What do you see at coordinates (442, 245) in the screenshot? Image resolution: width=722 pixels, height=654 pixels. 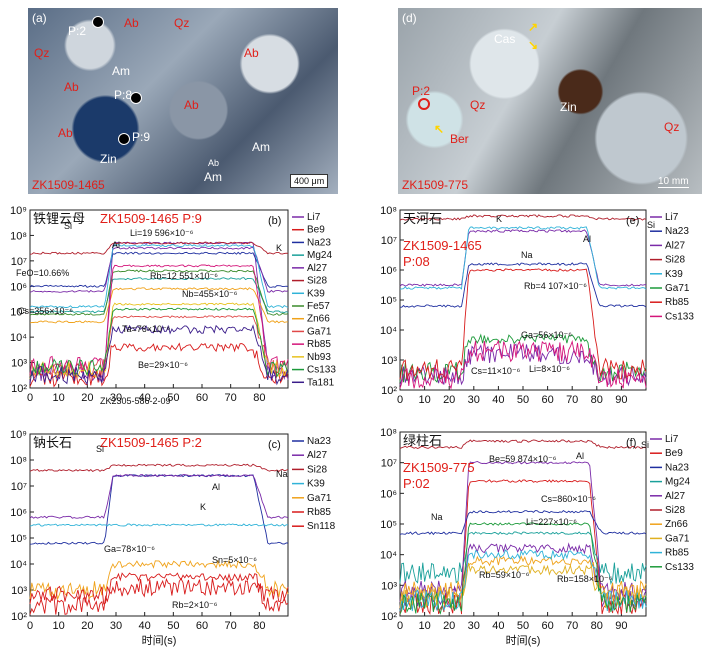 I see `chart-title-line: ZK1509-1465` at bounding box center [442, 245].